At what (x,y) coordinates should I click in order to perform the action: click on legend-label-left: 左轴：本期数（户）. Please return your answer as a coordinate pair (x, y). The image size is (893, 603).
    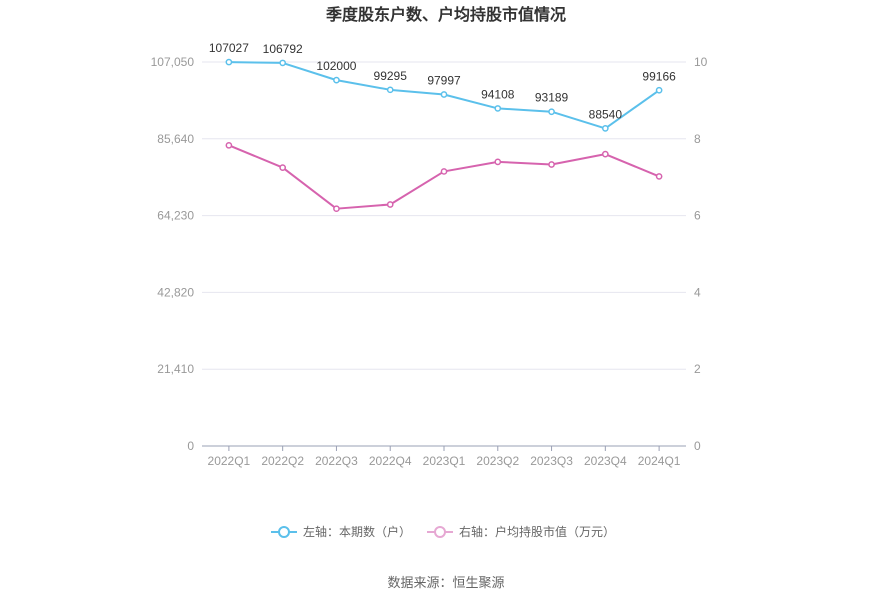
    Looking at the image, I should click on (357, 531).